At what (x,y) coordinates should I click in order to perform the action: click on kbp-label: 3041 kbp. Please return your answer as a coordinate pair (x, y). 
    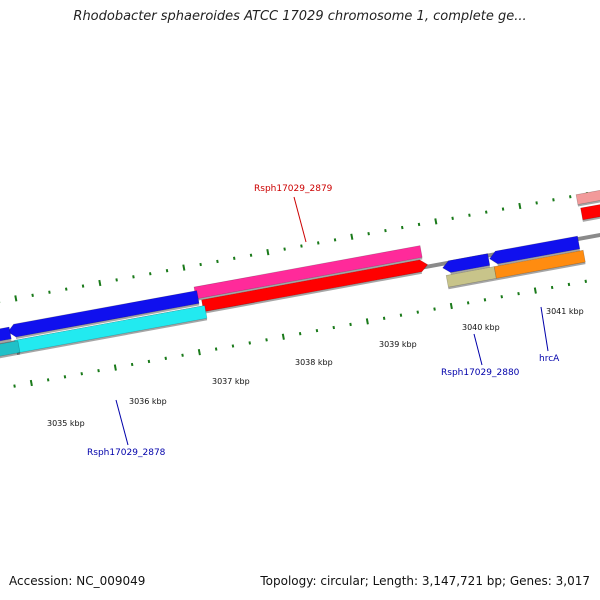
    Looking at the image, I should click on (565, 311).